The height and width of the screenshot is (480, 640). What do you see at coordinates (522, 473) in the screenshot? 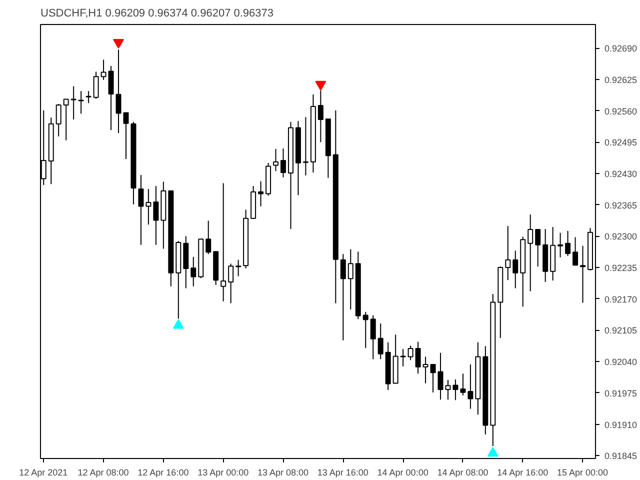
I see `x-tick-label: 14 Apr 16:00` at bounding box center [522, 473].